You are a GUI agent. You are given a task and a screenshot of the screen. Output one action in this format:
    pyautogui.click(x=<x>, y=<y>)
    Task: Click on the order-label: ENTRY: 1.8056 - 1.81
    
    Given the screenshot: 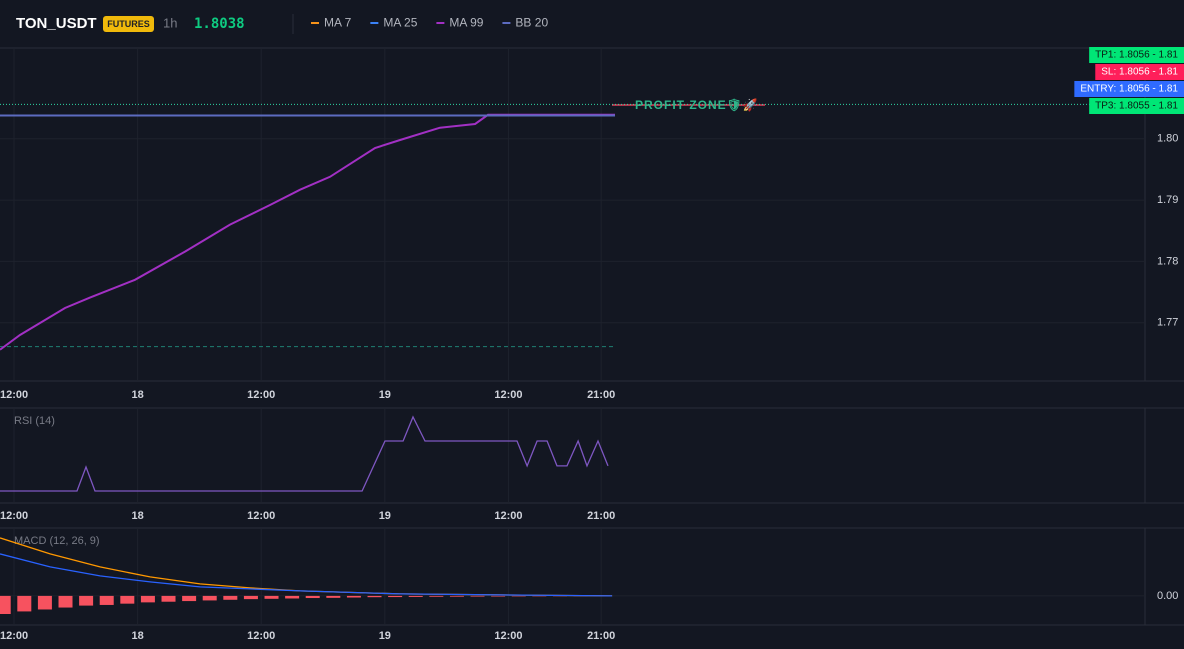 What is the action you would take?
    pyautogui.click(x=1129, y=89)
    